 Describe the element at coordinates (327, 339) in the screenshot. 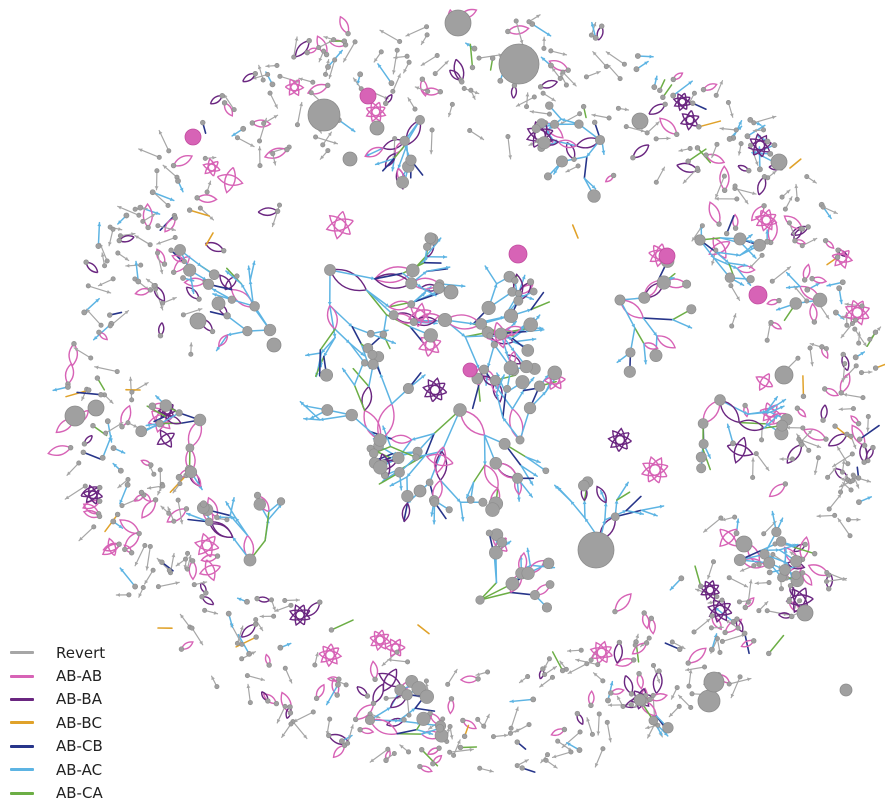

I see `ab-ca-edge` at that location.